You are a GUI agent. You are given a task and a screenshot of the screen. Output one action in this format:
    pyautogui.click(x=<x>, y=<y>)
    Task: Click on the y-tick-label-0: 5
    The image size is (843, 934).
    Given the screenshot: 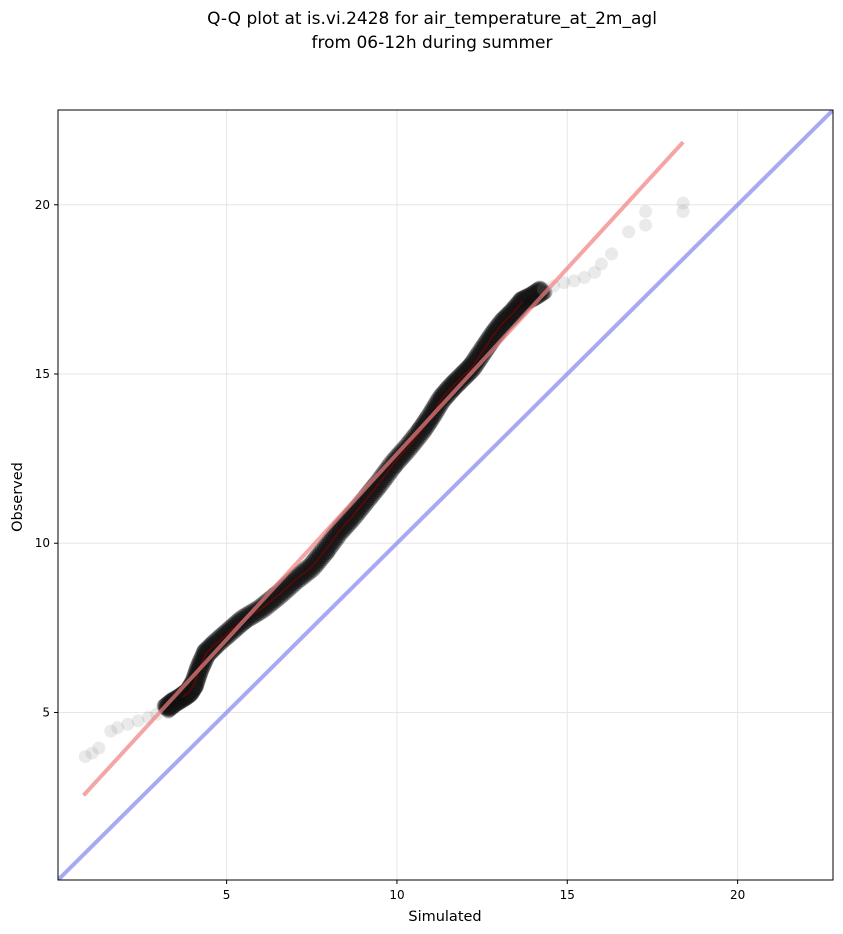 What is the action you would take?
    pyautogui.click(x=46, y=712)
    